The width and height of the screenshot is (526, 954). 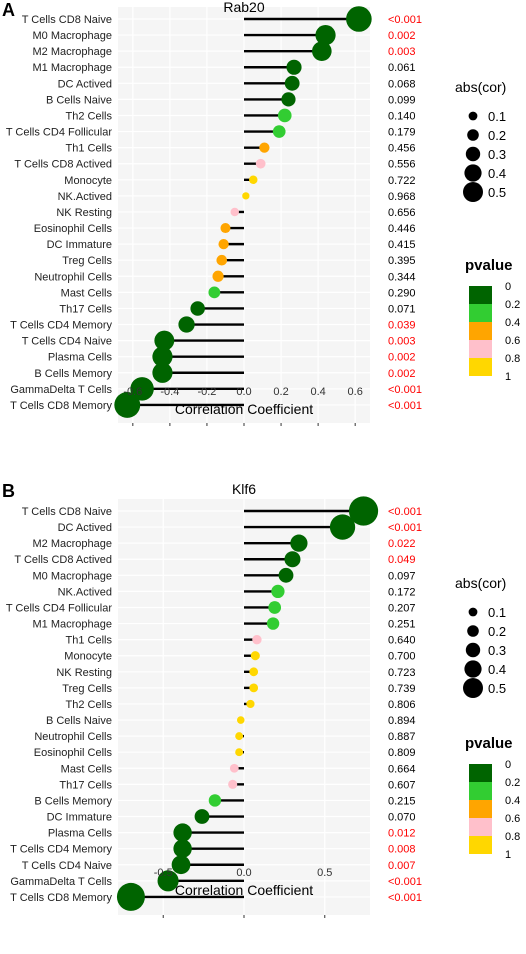 What do you see at coordinates (402, 689) in the screenshot?
I see `p-value-label: 0.739` at bounding box center [402, 689].